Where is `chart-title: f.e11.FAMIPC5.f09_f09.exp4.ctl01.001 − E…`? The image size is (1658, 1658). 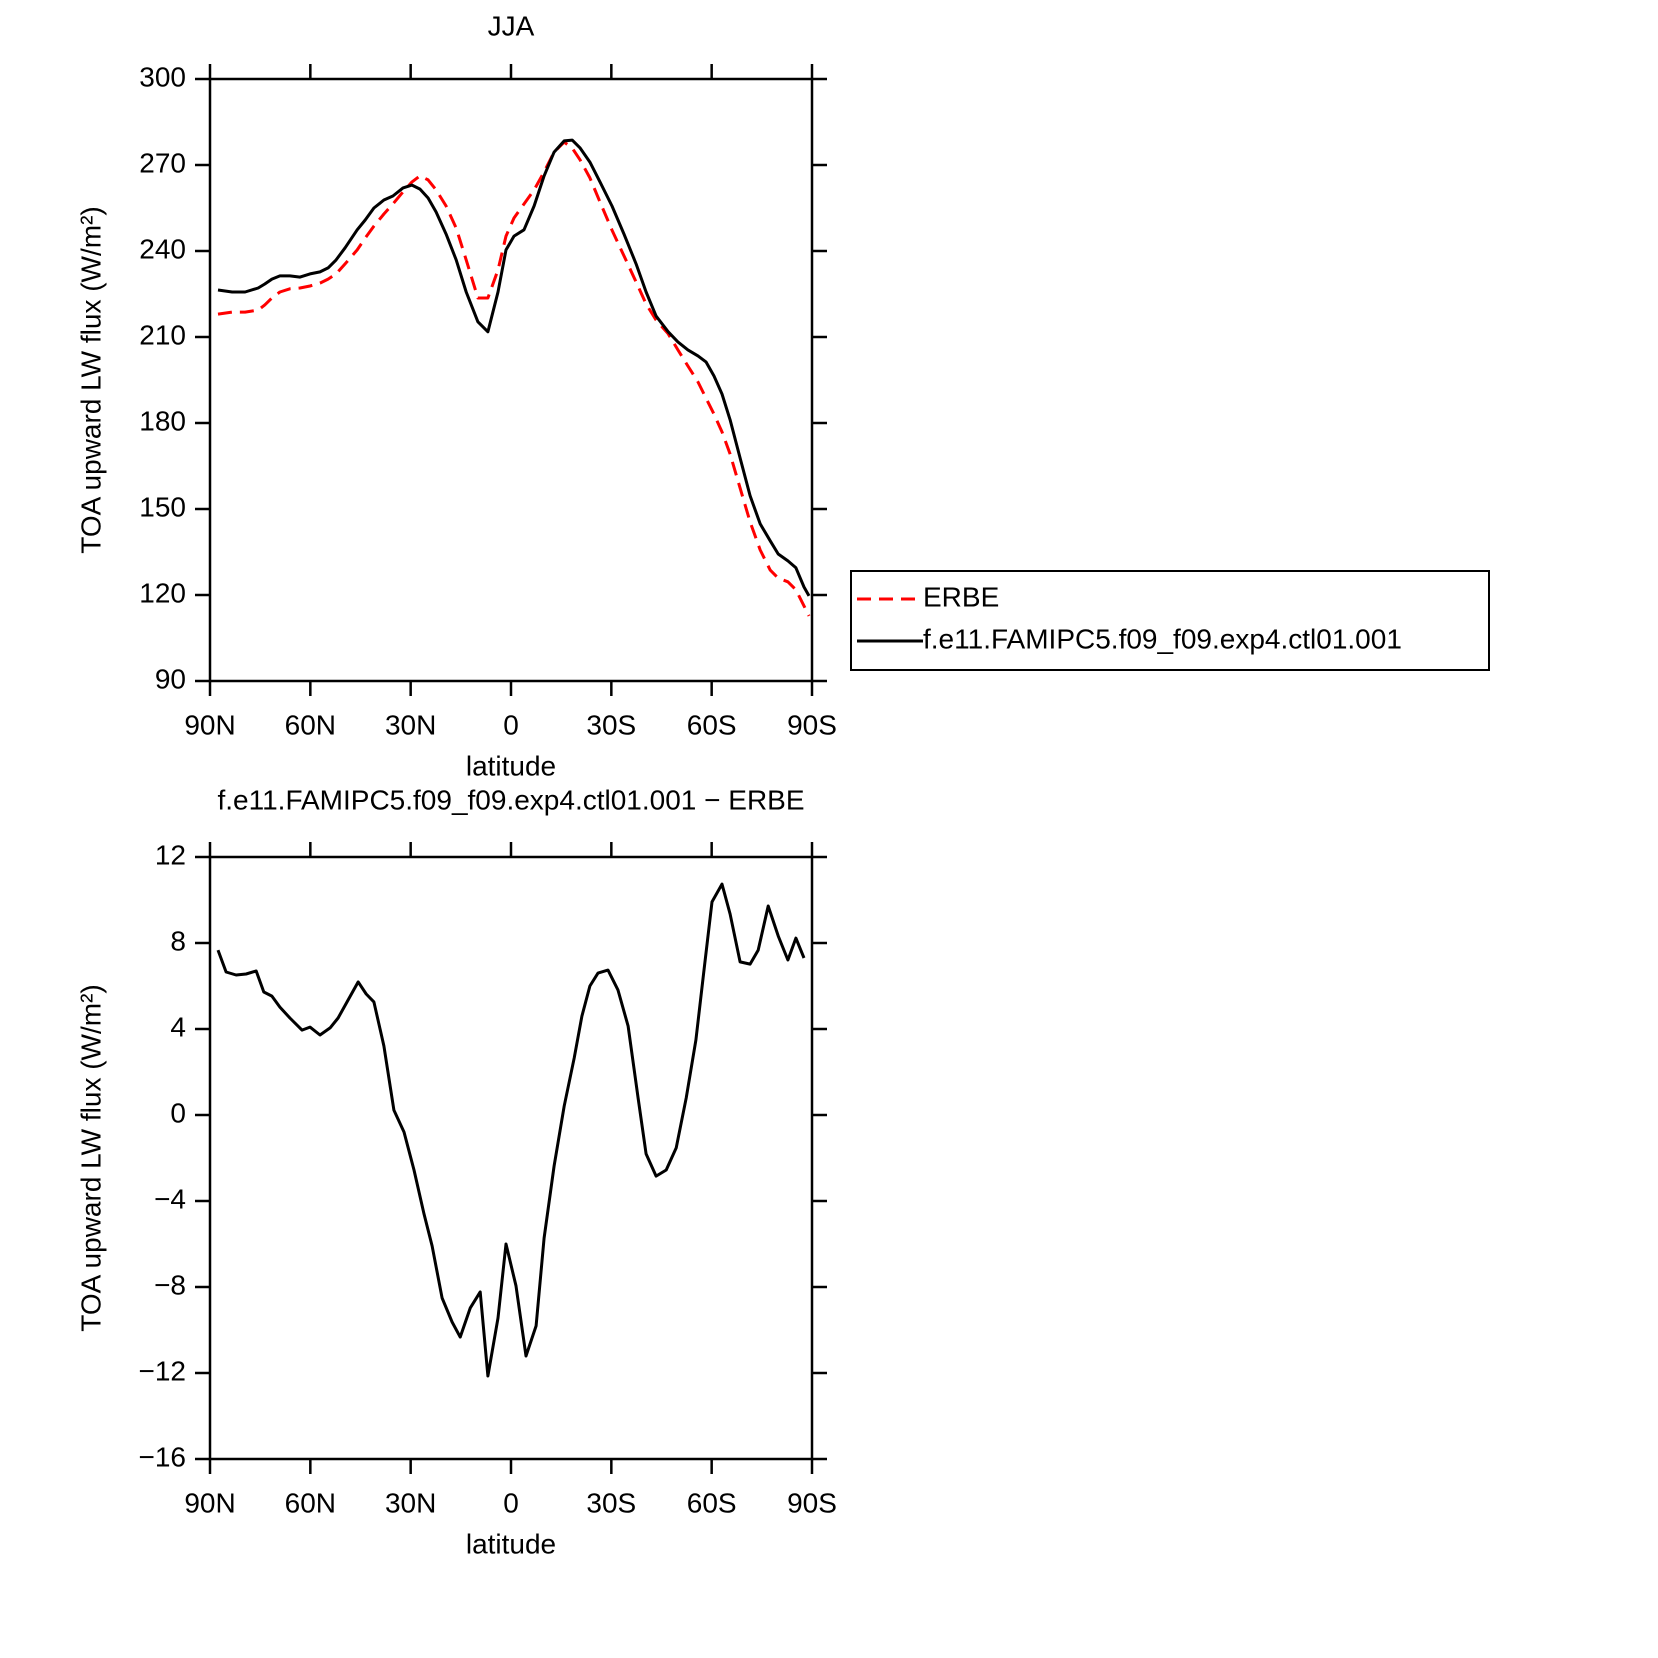 chart-title: f.e11.FAMIPC5.f09_f09.exp4.ctl01.001 − E… is located at coordinates (510, 799).